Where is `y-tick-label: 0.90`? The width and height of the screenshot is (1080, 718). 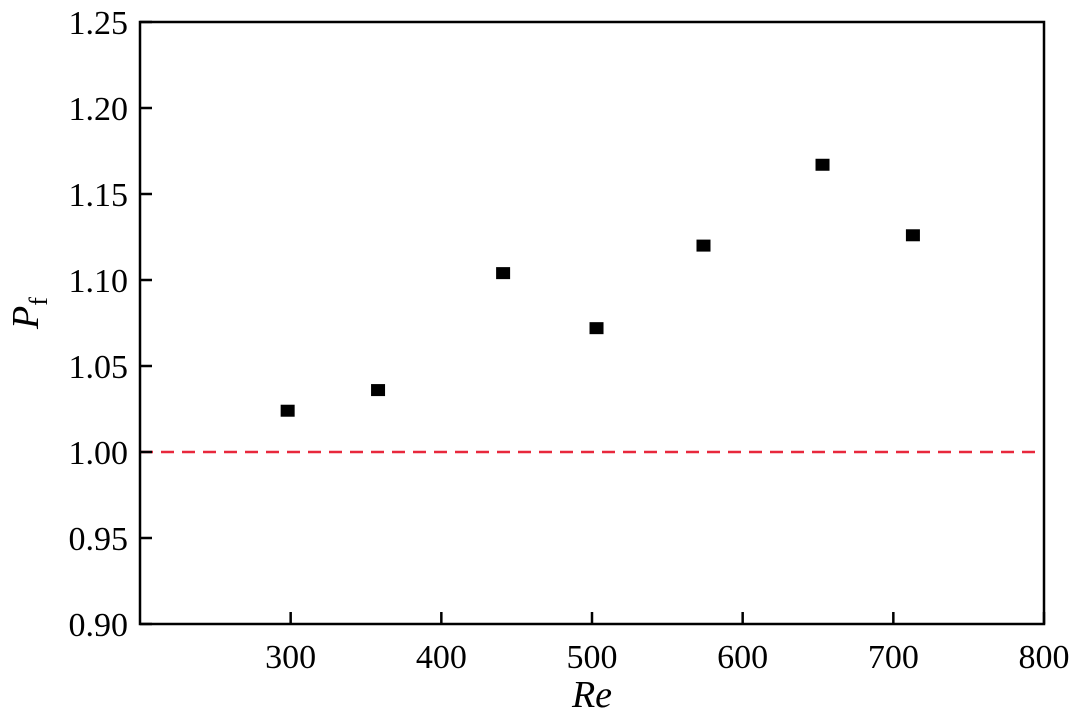
y-tick-label: 0.90 is located at coordinates (99, 625).